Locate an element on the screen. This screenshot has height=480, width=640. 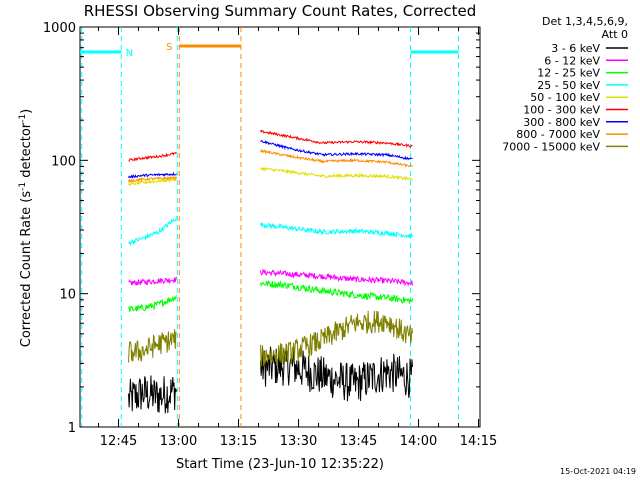
footer-timestamp: 15-Oct-2021 04:19 is located at coordinates (598, 471).